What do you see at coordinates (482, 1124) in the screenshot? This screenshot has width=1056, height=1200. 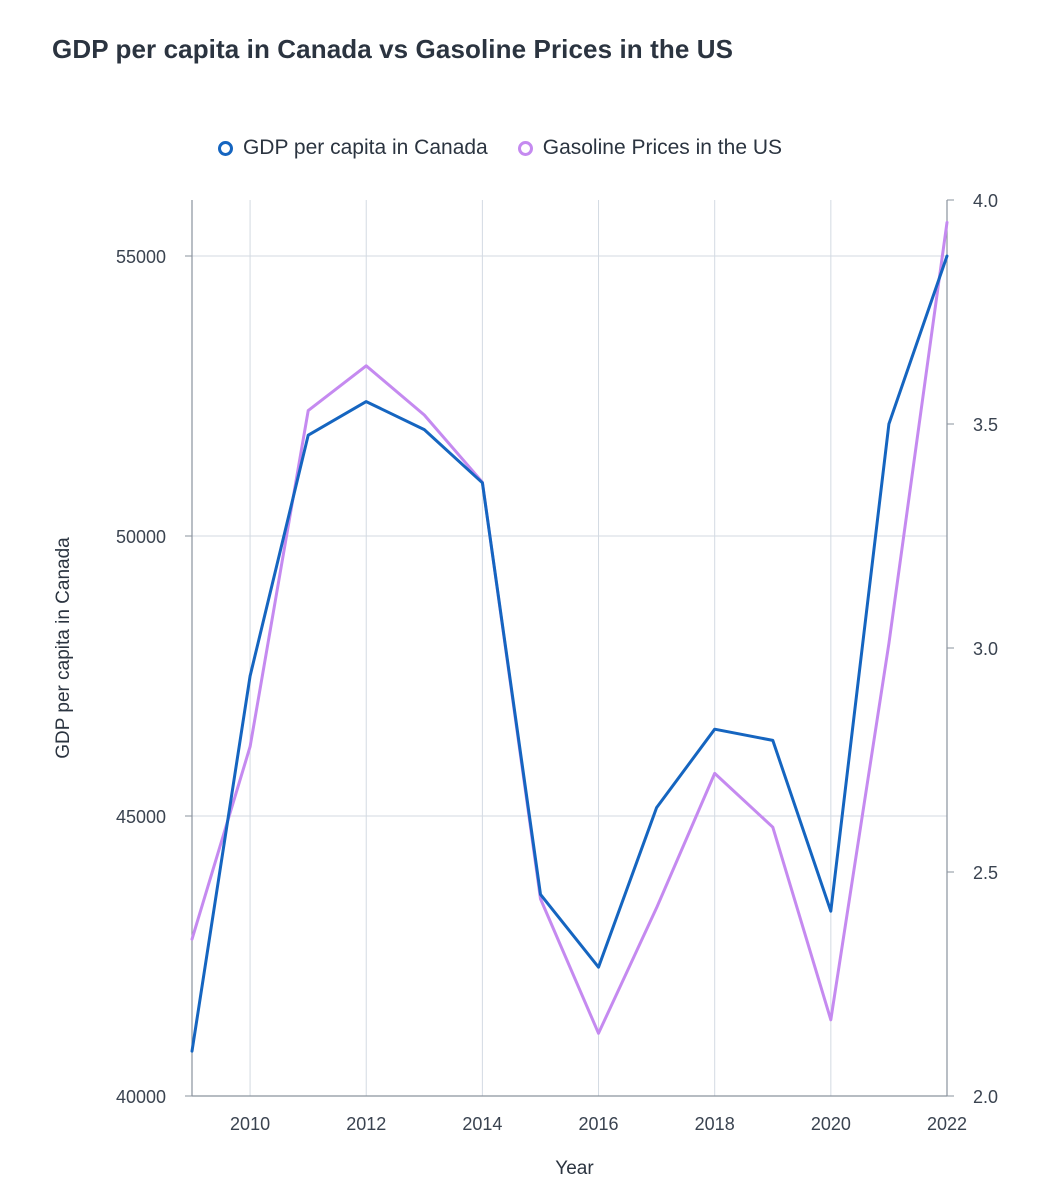 I see `x-tick-label: 2014` at bounding box center [482, 1124].